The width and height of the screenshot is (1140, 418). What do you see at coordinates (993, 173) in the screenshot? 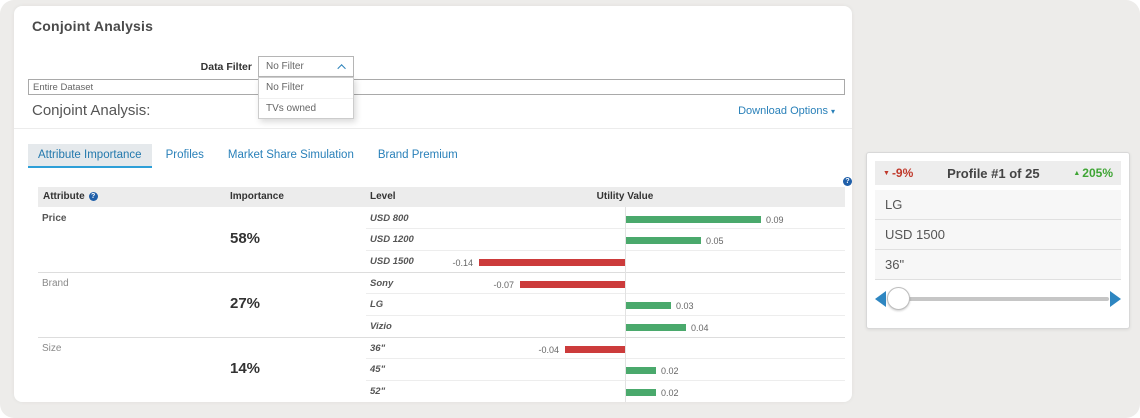
I see `profile-title: Profile #1 of 25` at bounding box center [993, 173].